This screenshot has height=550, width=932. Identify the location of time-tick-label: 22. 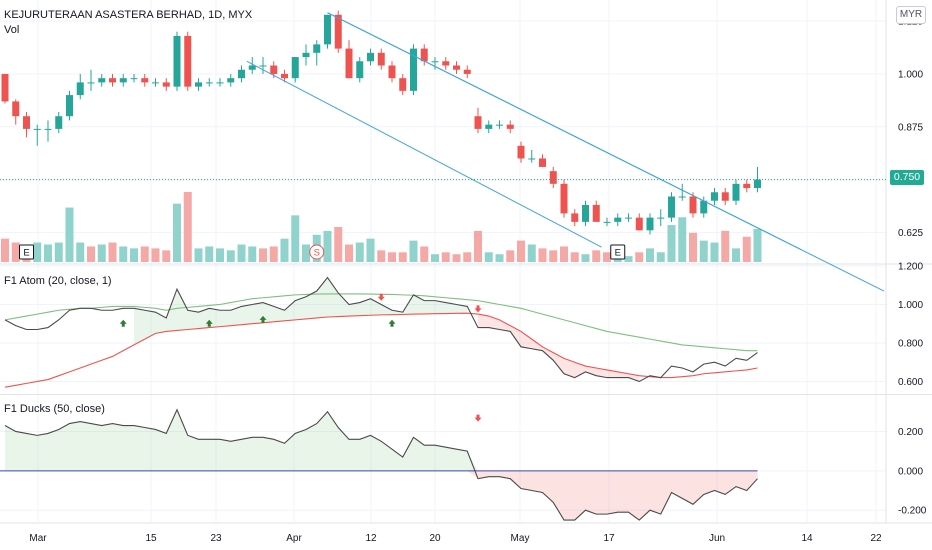
(876, 538).